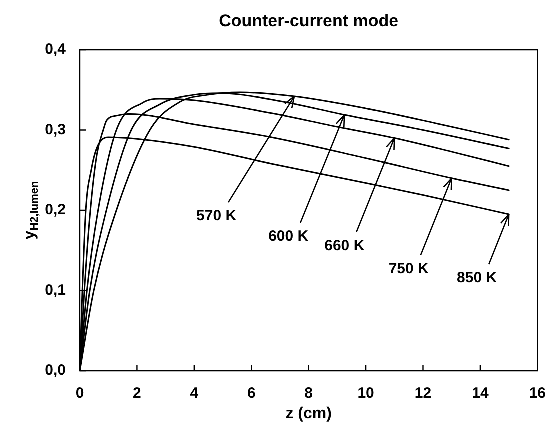 This screenshot has height=432, width=552. I want to click on x-tick-label: 0, so click(80, 393).